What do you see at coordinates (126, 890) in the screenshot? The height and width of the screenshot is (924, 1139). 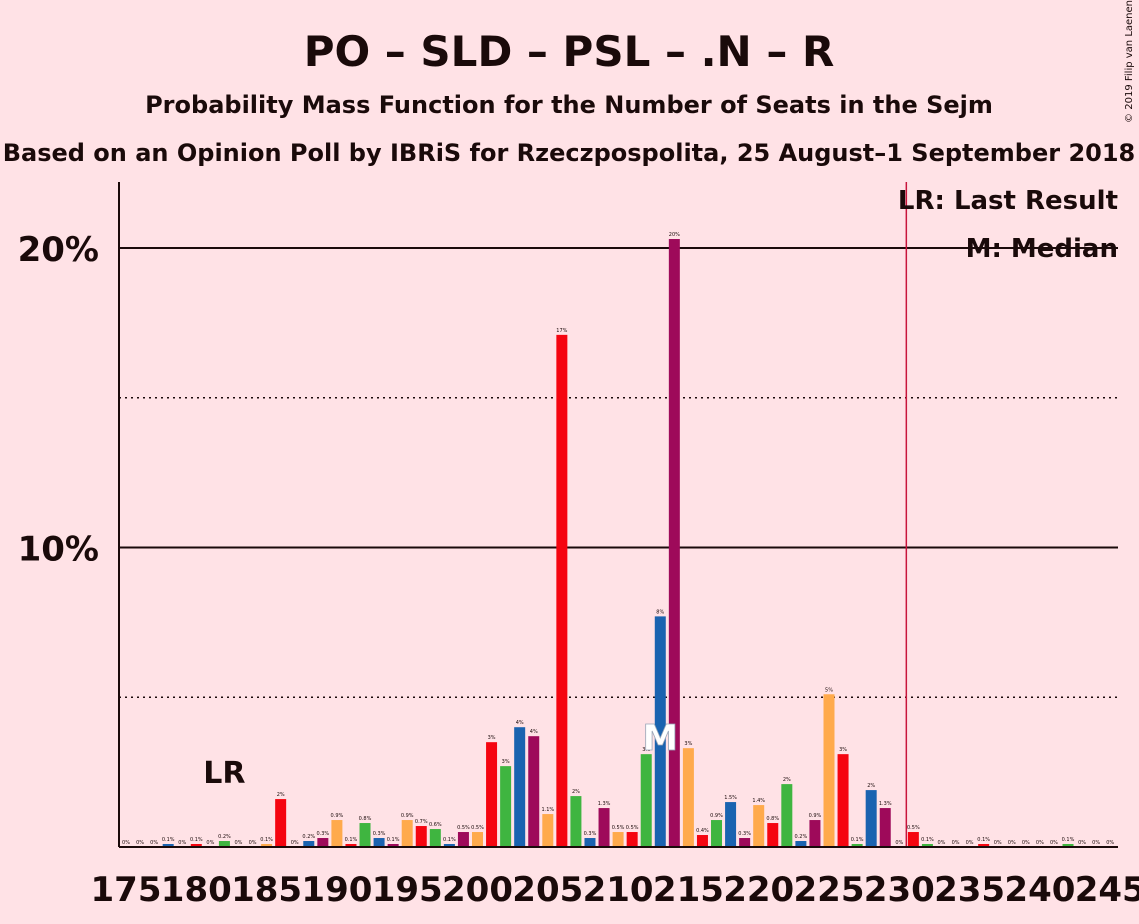 I see `x-tick-label: 175` at bounding box center [126, 890].